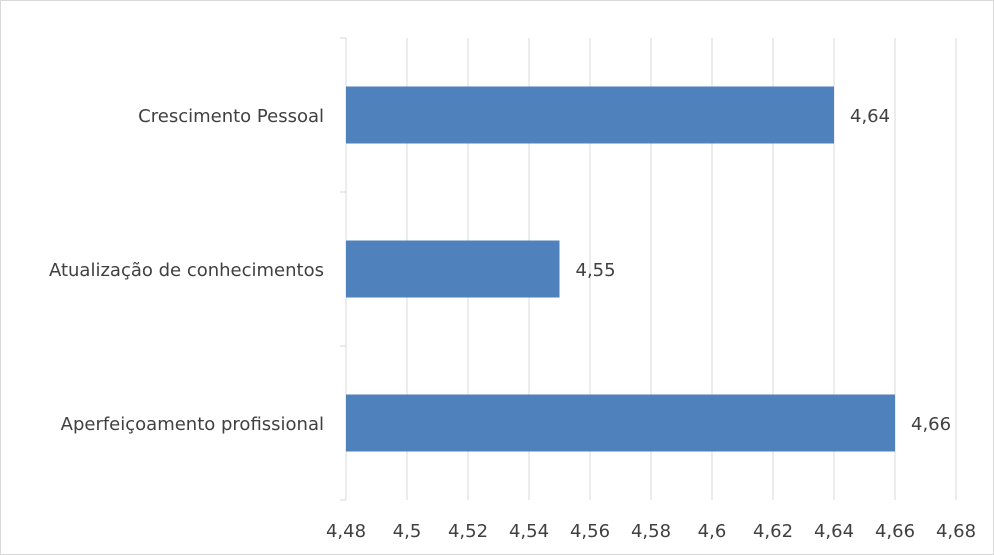 The width and height of the screenshot is (994, 555). Describe the element at coordinates (870, 116) in the screenshot. I see `data-label: 4,64` at that location.